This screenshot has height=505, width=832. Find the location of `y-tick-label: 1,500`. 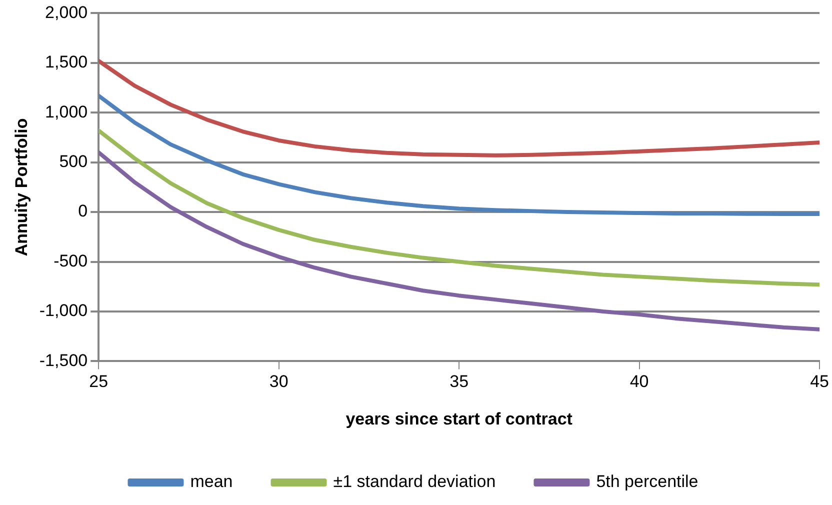

y-tick-label: 1,500 is located at coordinates (66, 62).